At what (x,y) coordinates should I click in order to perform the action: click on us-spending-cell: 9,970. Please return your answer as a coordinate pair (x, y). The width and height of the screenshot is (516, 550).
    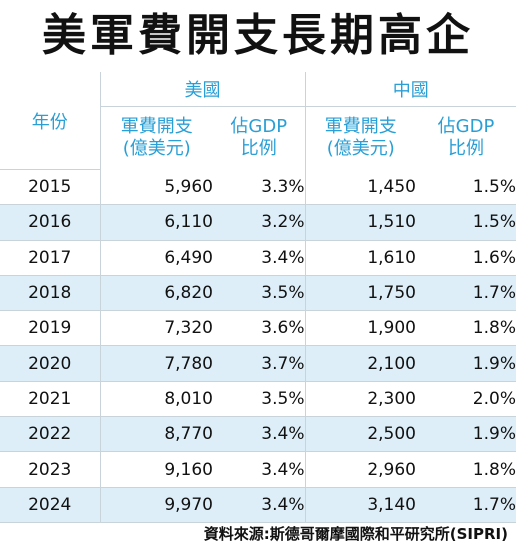
    Looking at the image, I should click on (156, 504).